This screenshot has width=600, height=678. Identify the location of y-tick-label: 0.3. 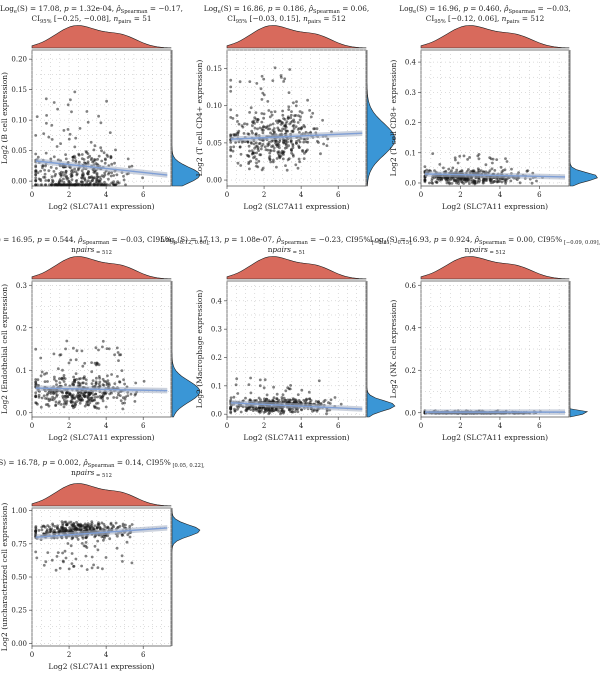
(216, 330).